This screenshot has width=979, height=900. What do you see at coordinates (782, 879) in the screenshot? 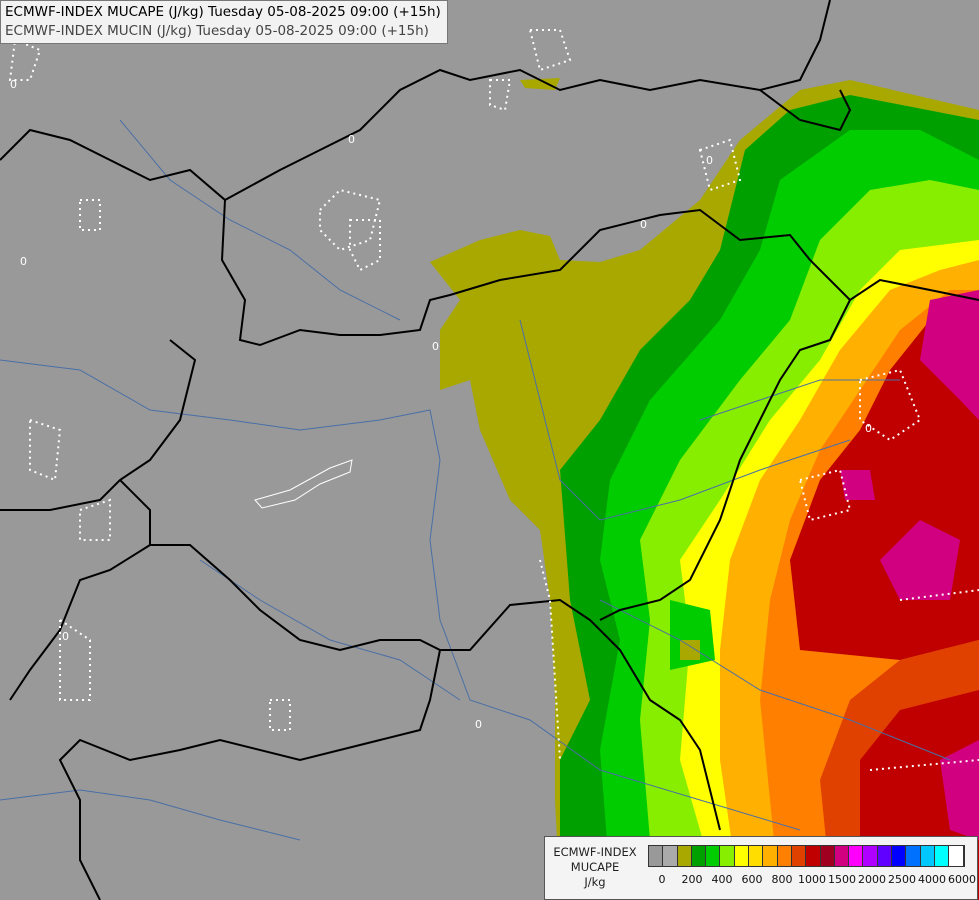
I see `legend-tick-label: 800` at bounding box center [782, 879].